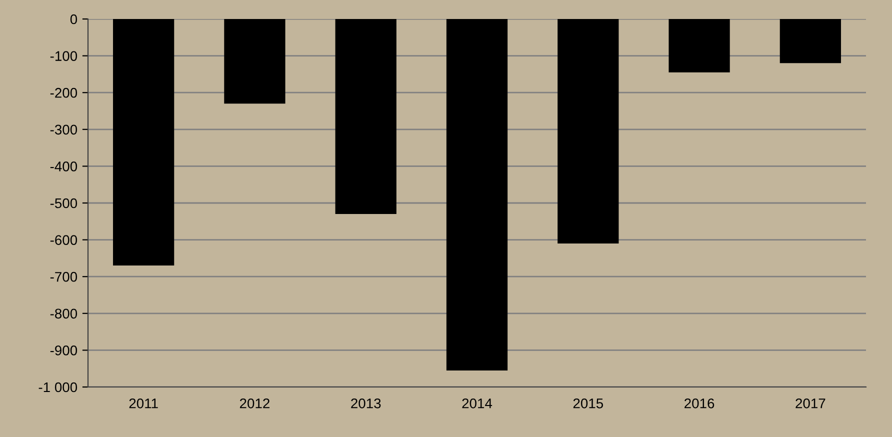  What do you see at coordinates (64, 93) in the screenshot?
I see `y-tick-label: -200` at bounding box center [64, 93].